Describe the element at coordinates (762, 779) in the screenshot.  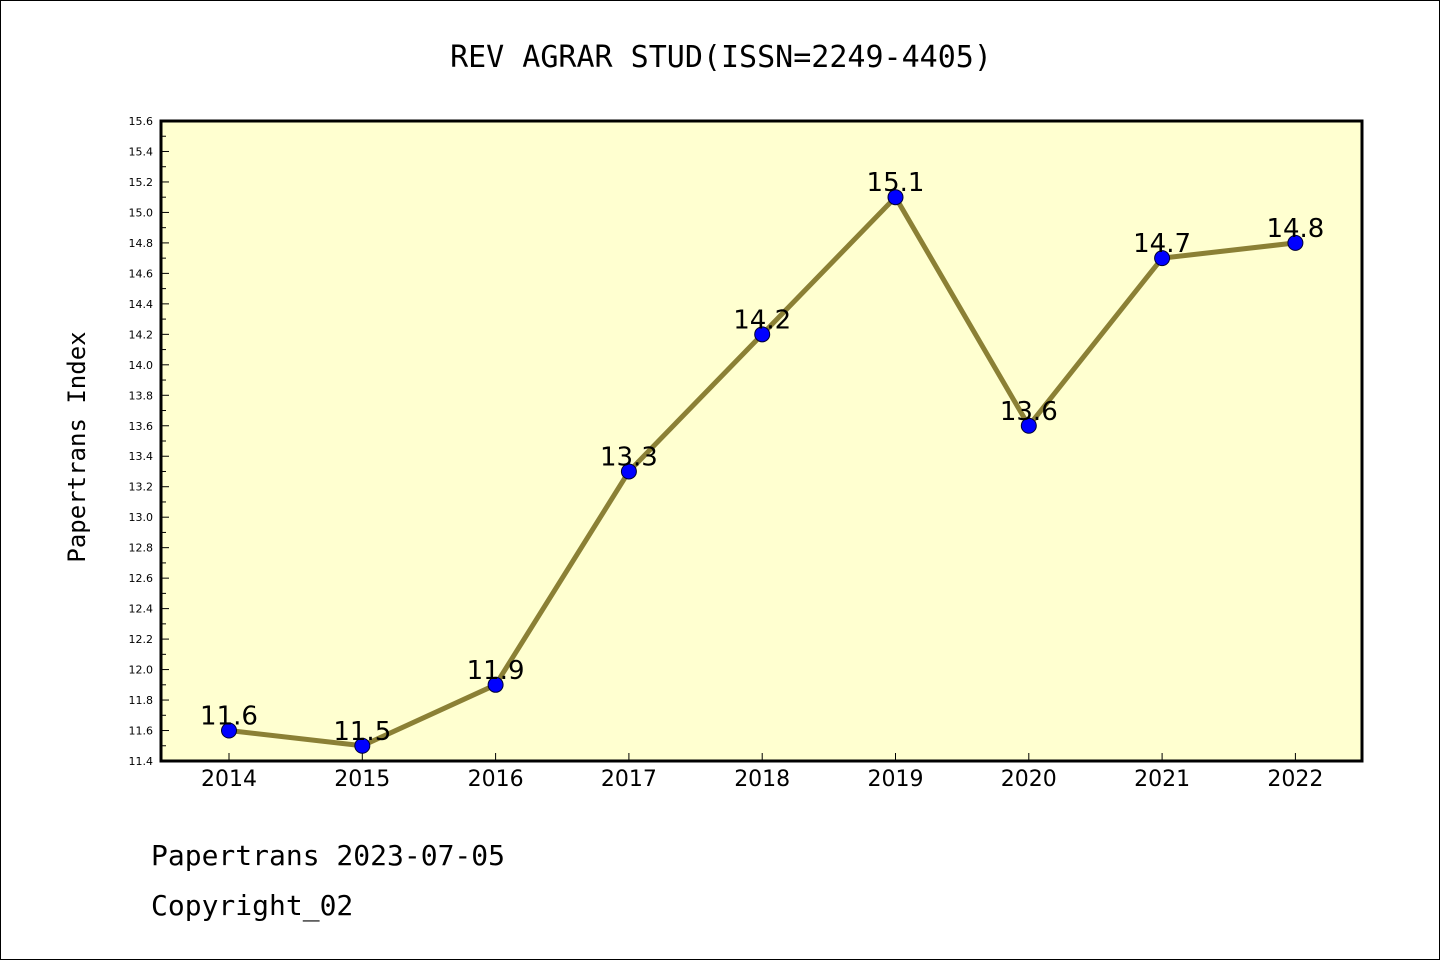
I see `x-tick-label: 2018` at that location.